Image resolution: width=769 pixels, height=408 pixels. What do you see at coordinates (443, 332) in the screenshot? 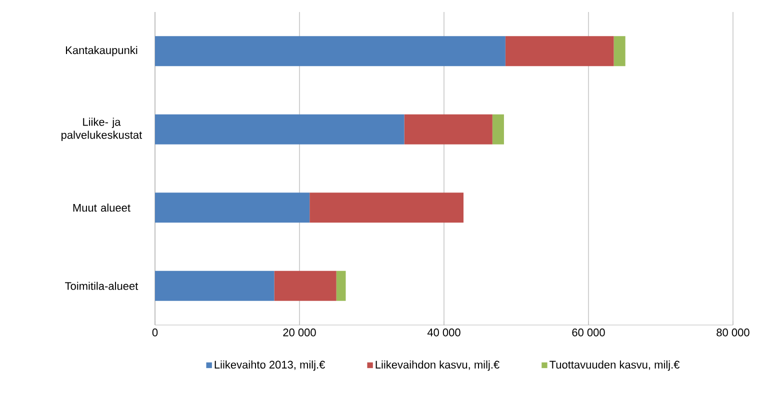
I see `x-tick-label: 40 000` at bounding box center [443, 332].